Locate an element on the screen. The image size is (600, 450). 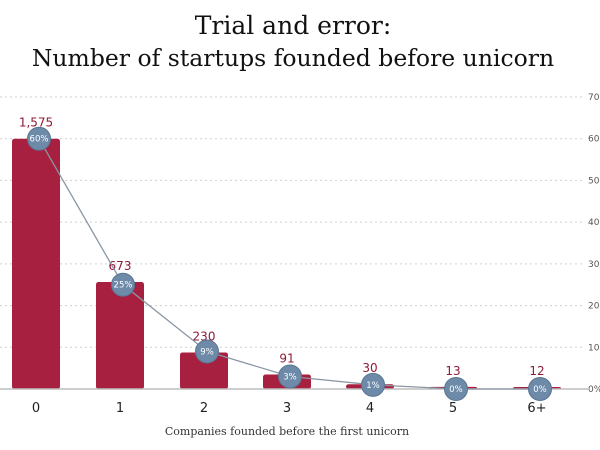
share-label: 9% is located at coordinates (207, 352).